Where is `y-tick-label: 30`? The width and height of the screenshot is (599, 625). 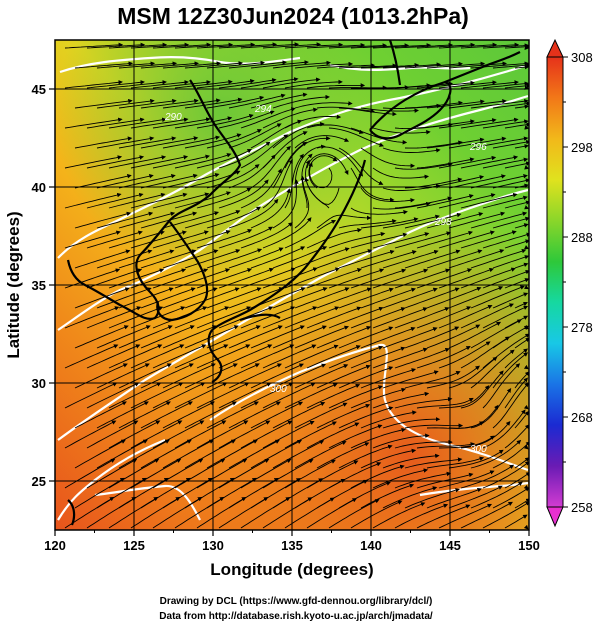 y-tick-label: 30 is located at coordinates (39, 383).